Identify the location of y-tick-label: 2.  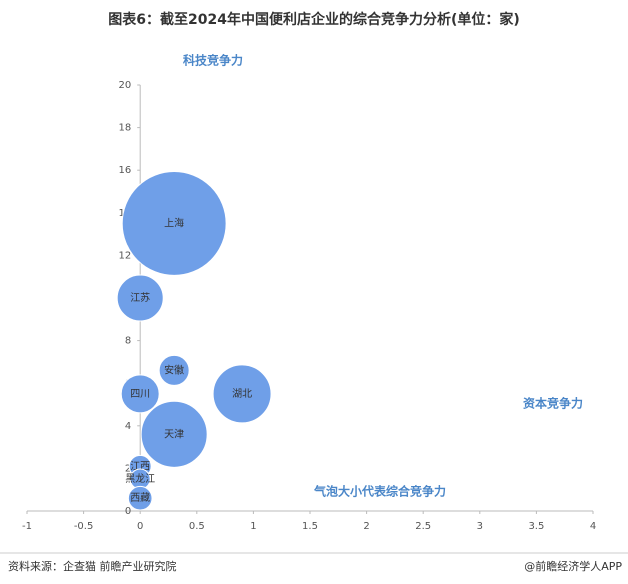
(128, 468).